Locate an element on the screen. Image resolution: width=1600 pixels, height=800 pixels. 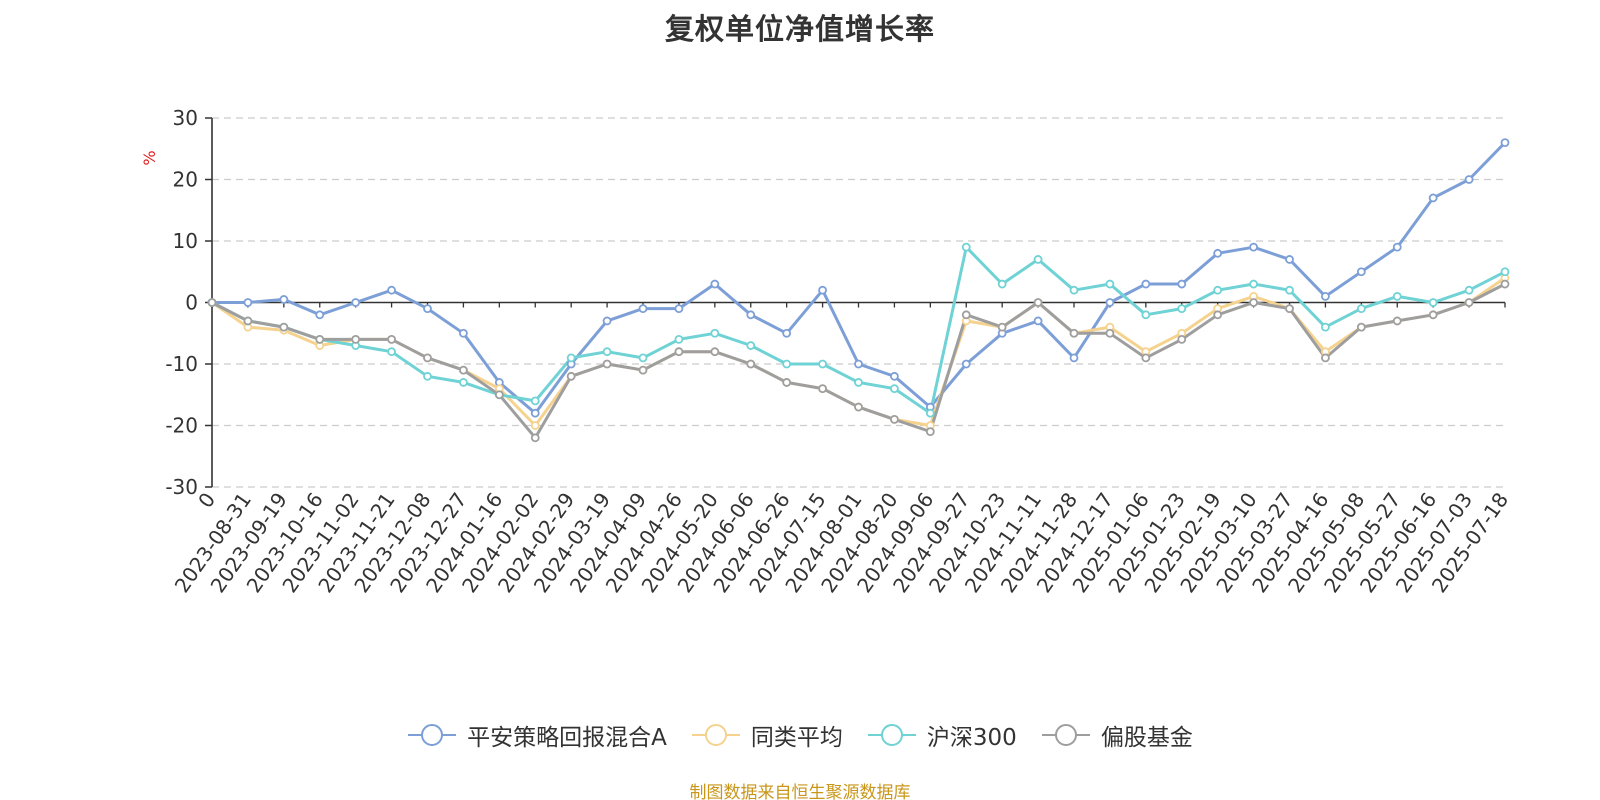
legend-label: 沪深300 is located at coordinates (971, 738).